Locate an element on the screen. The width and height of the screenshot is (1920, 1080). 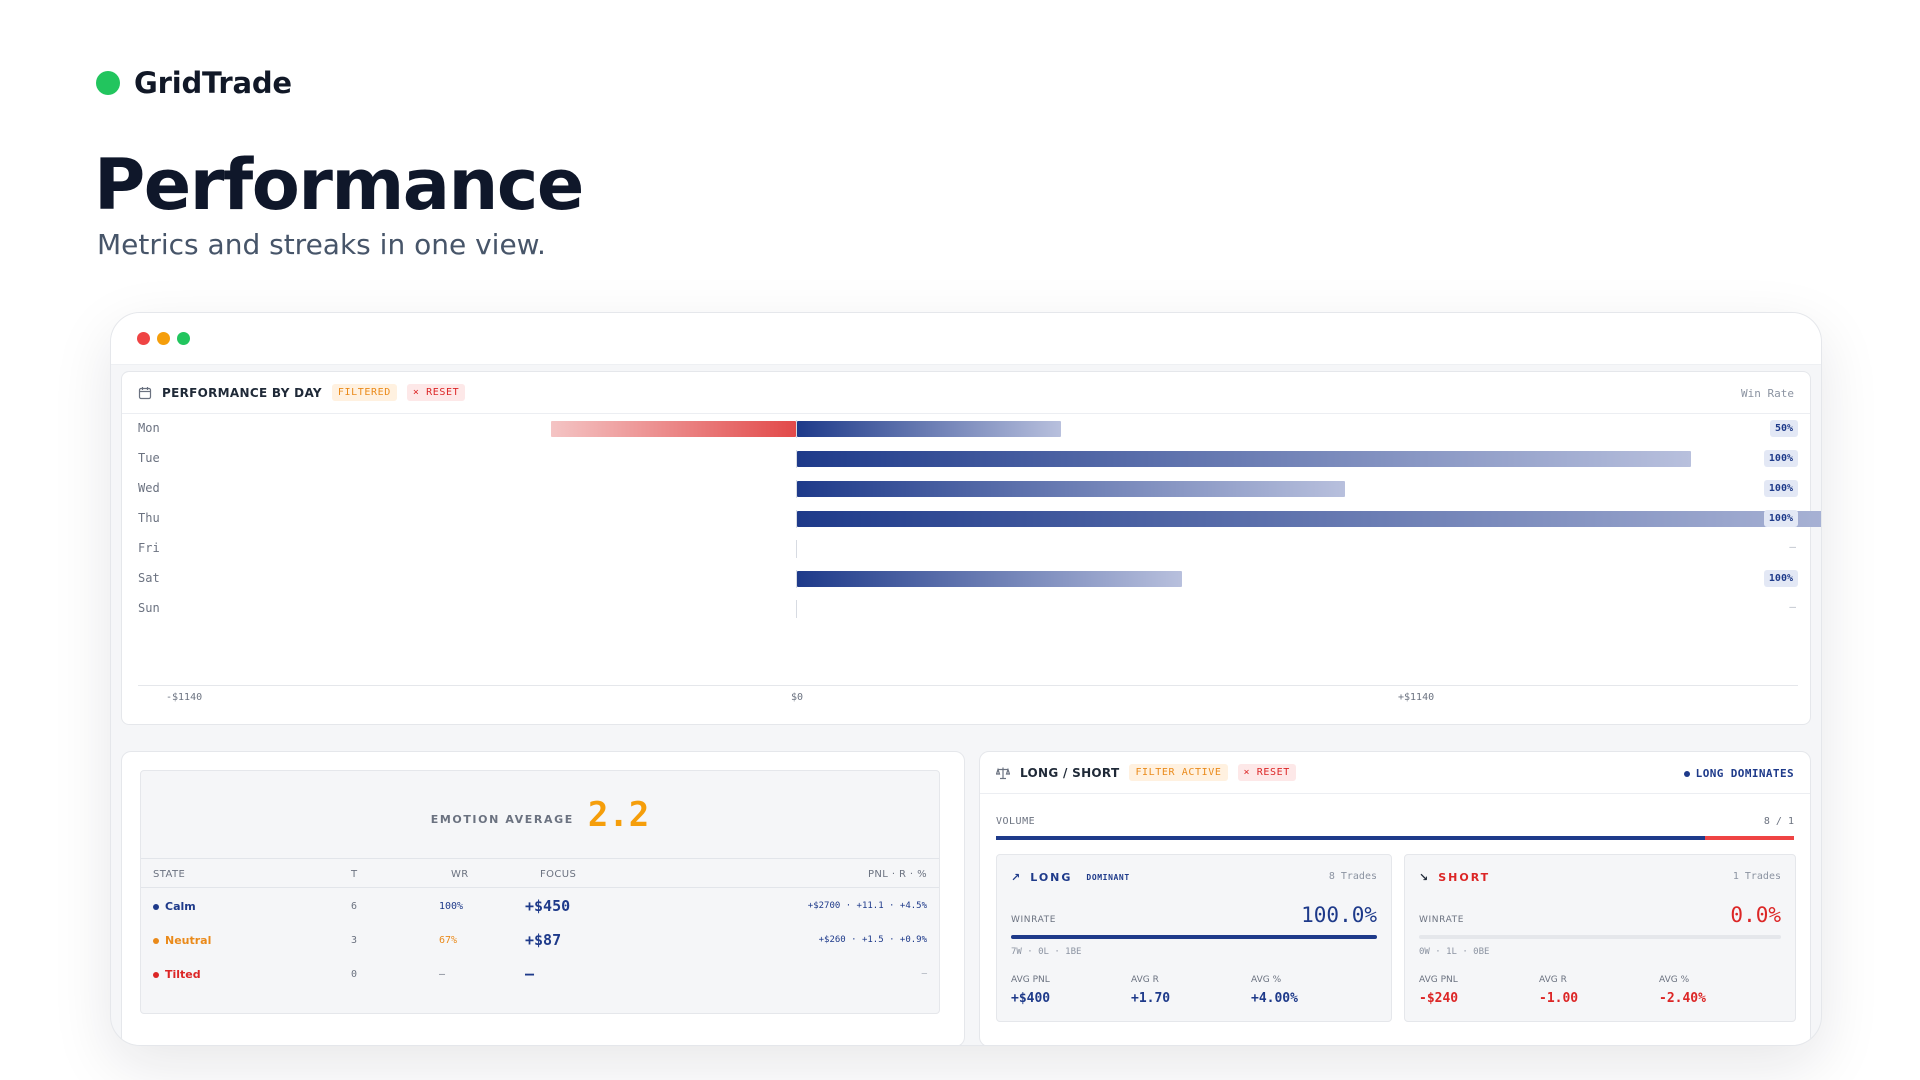
state-pnl-summary: – is located at coordinates (924, 974).